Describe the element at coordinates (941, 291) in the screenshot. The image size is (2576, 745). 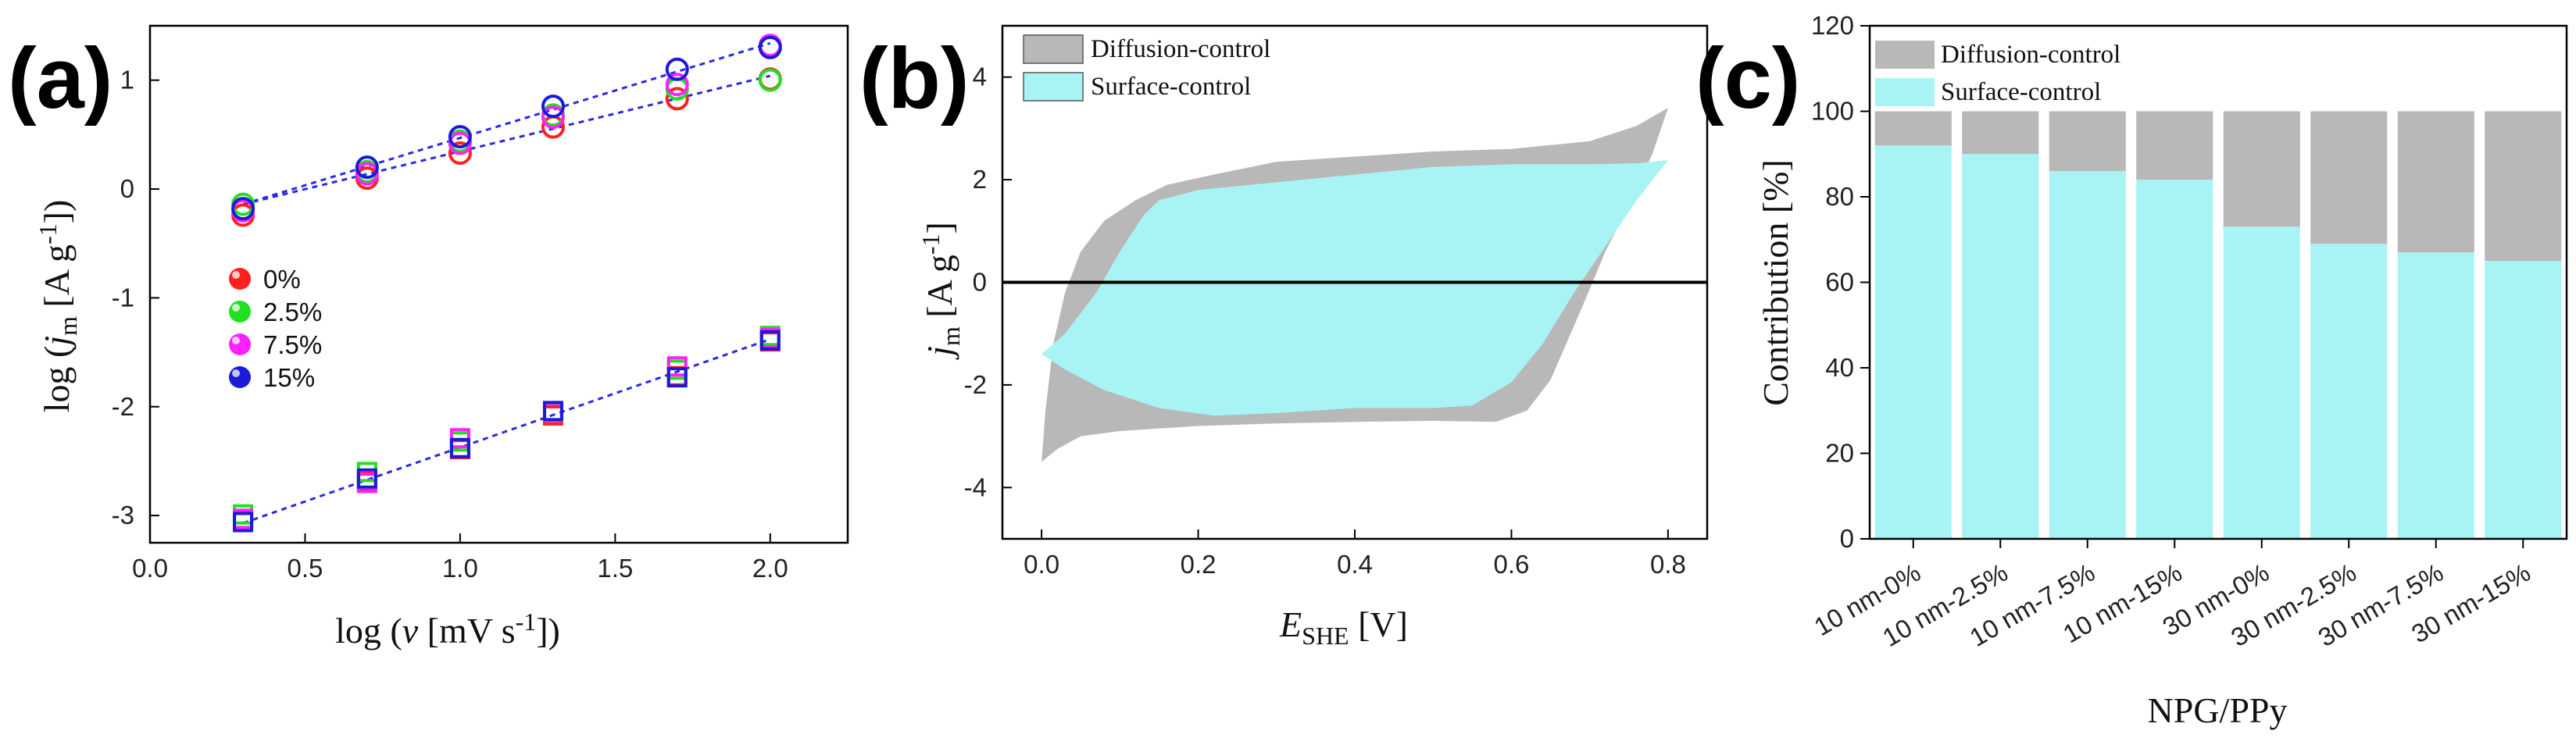
I see `y-axis-title-b: jm [A g-1]` at that location.